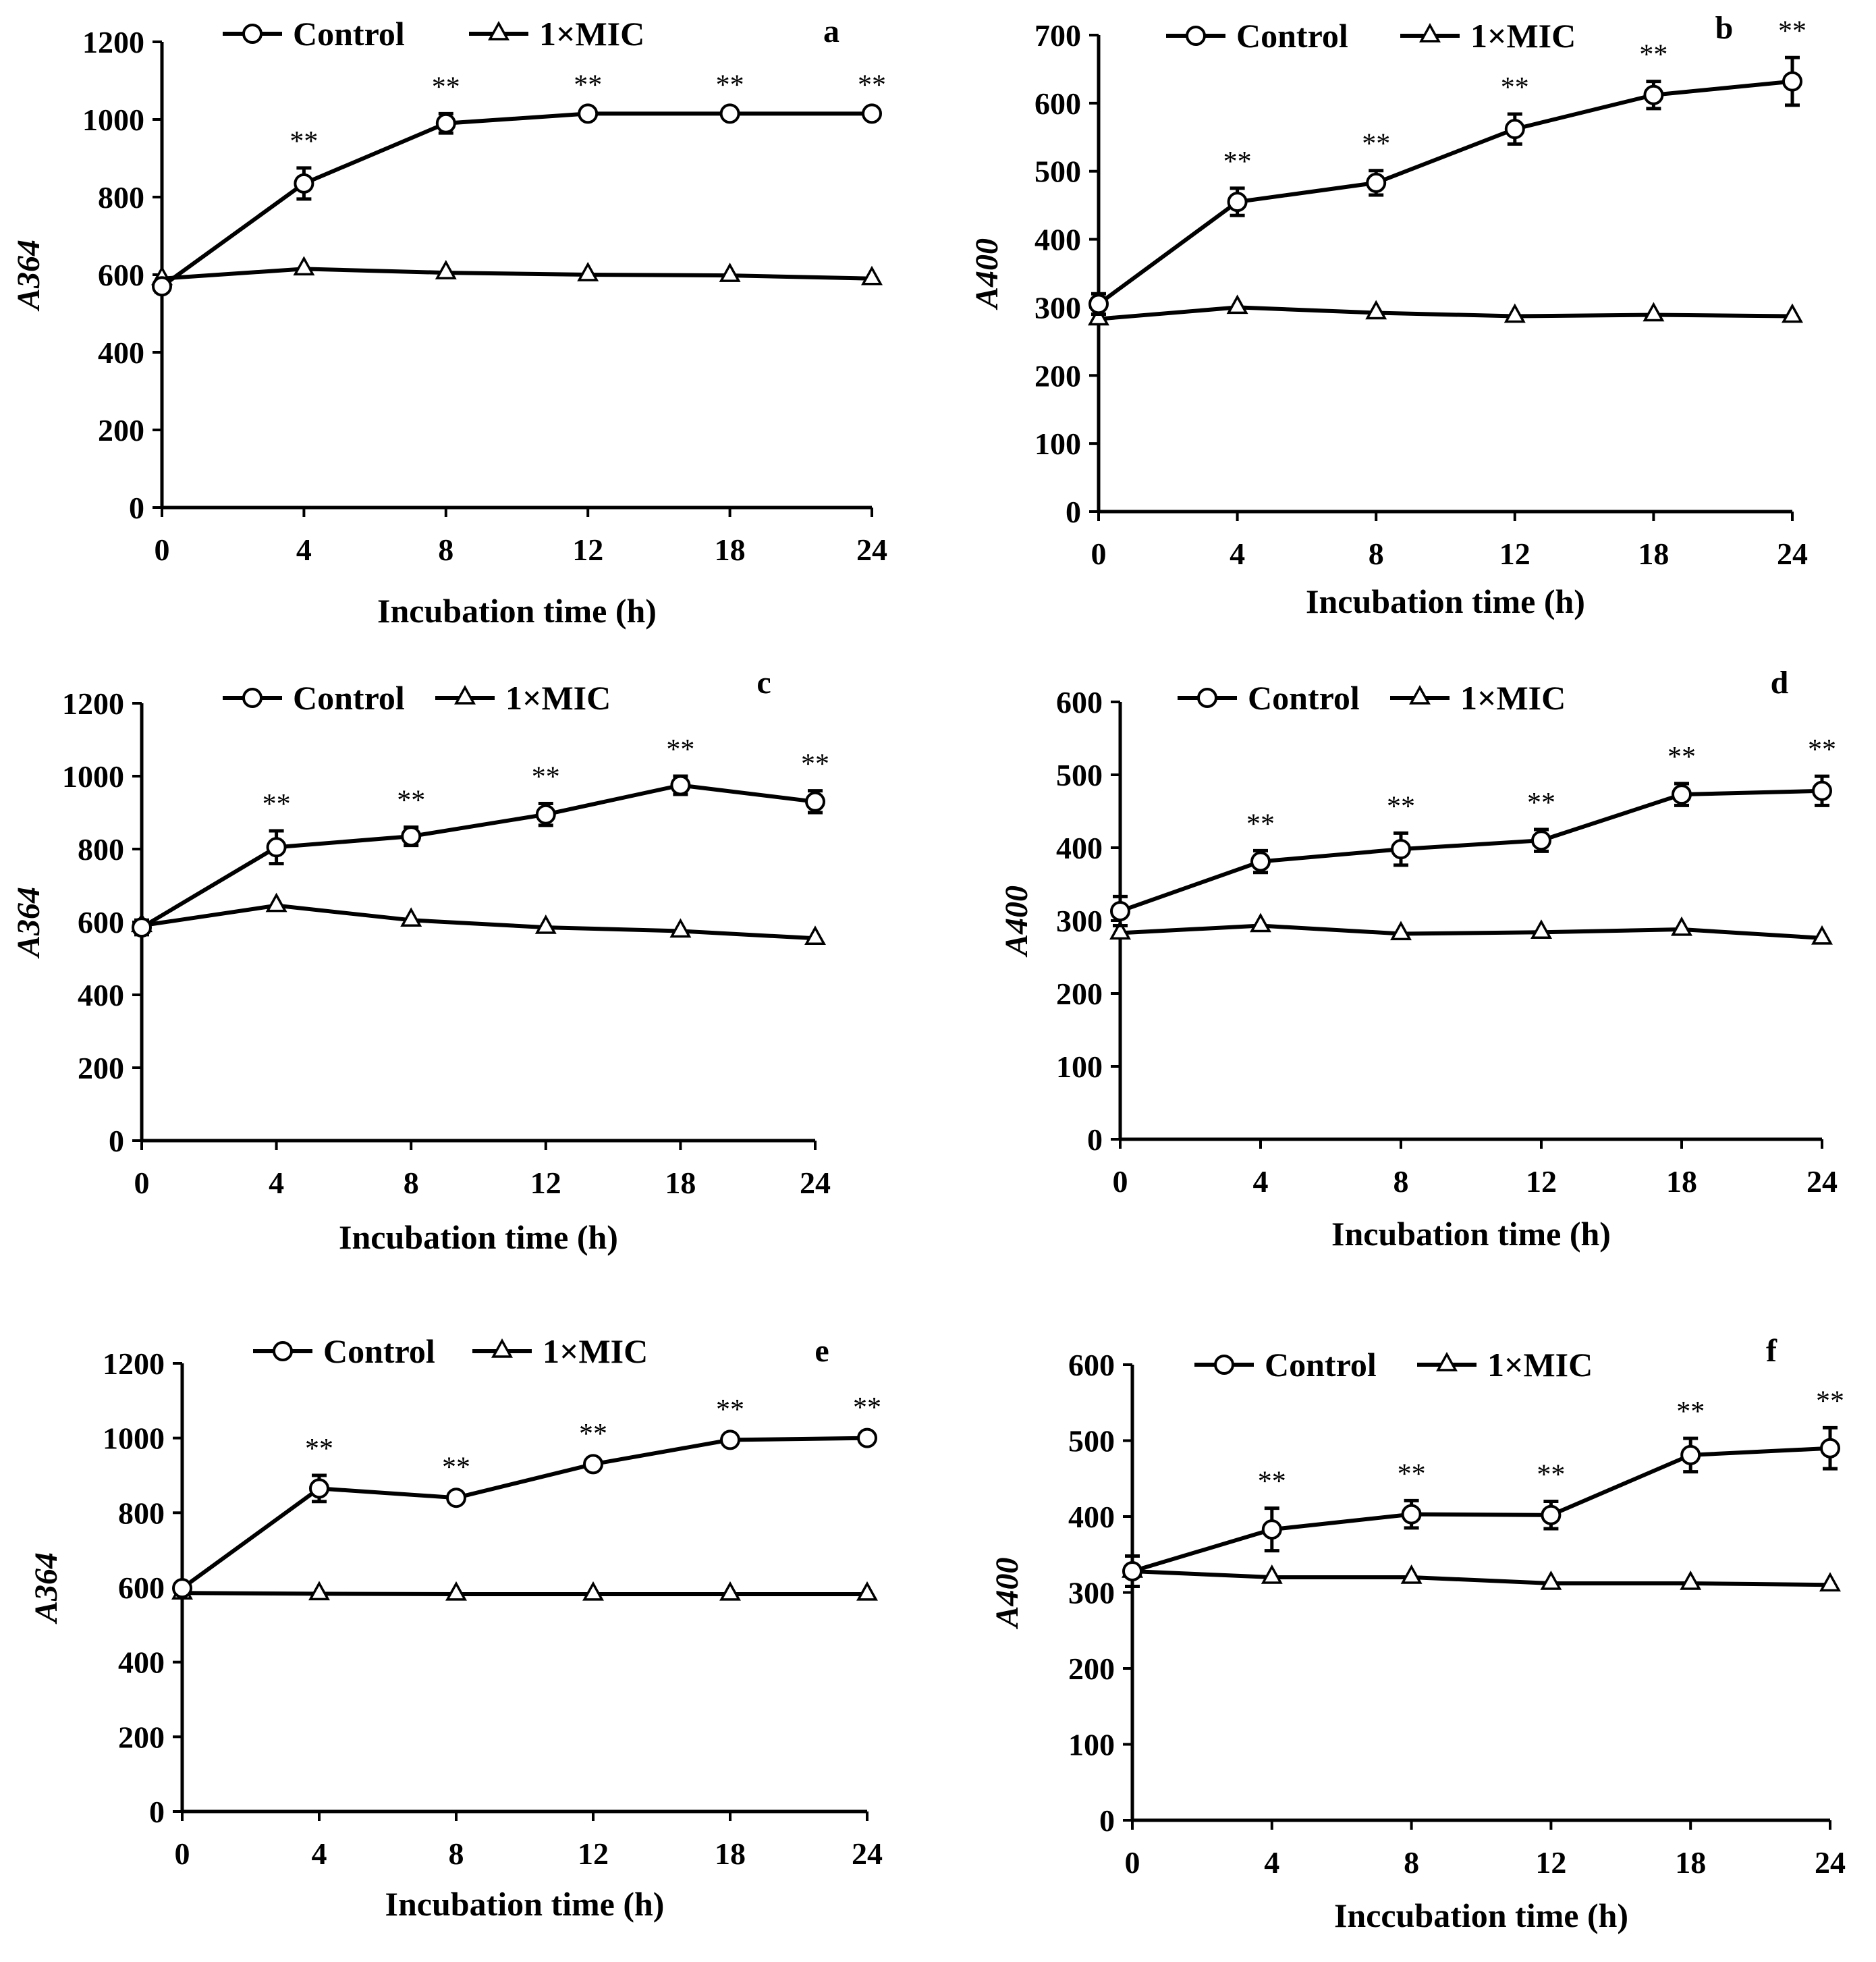 The height and width of the screenshot is (1962, 1876). What do you see at coordinates (1120, 1181) in the screenshot?
I see `x-tick-label: 0` at bounding box center [1120, 1181].